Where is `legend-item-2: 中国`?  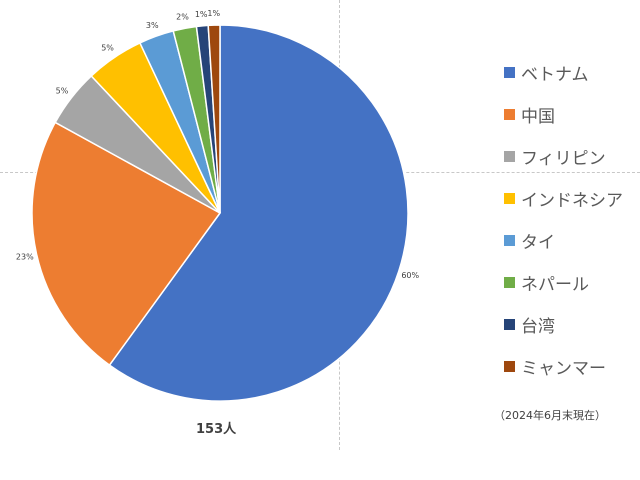
legend-item-2: 中国 is located at coordinates (529, 114).